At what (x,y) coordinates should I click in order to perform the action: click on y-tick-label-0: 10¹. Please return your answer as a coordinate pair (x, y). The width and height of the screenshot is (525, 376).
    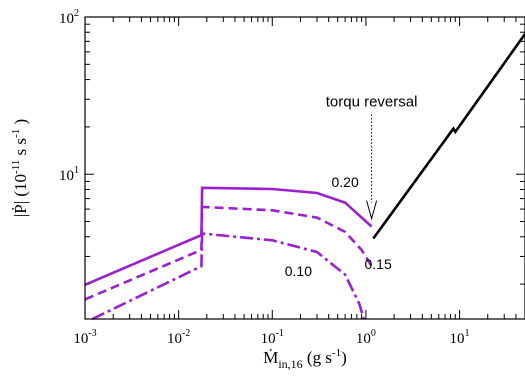
    Looking at the image, I should click on (69, 174).